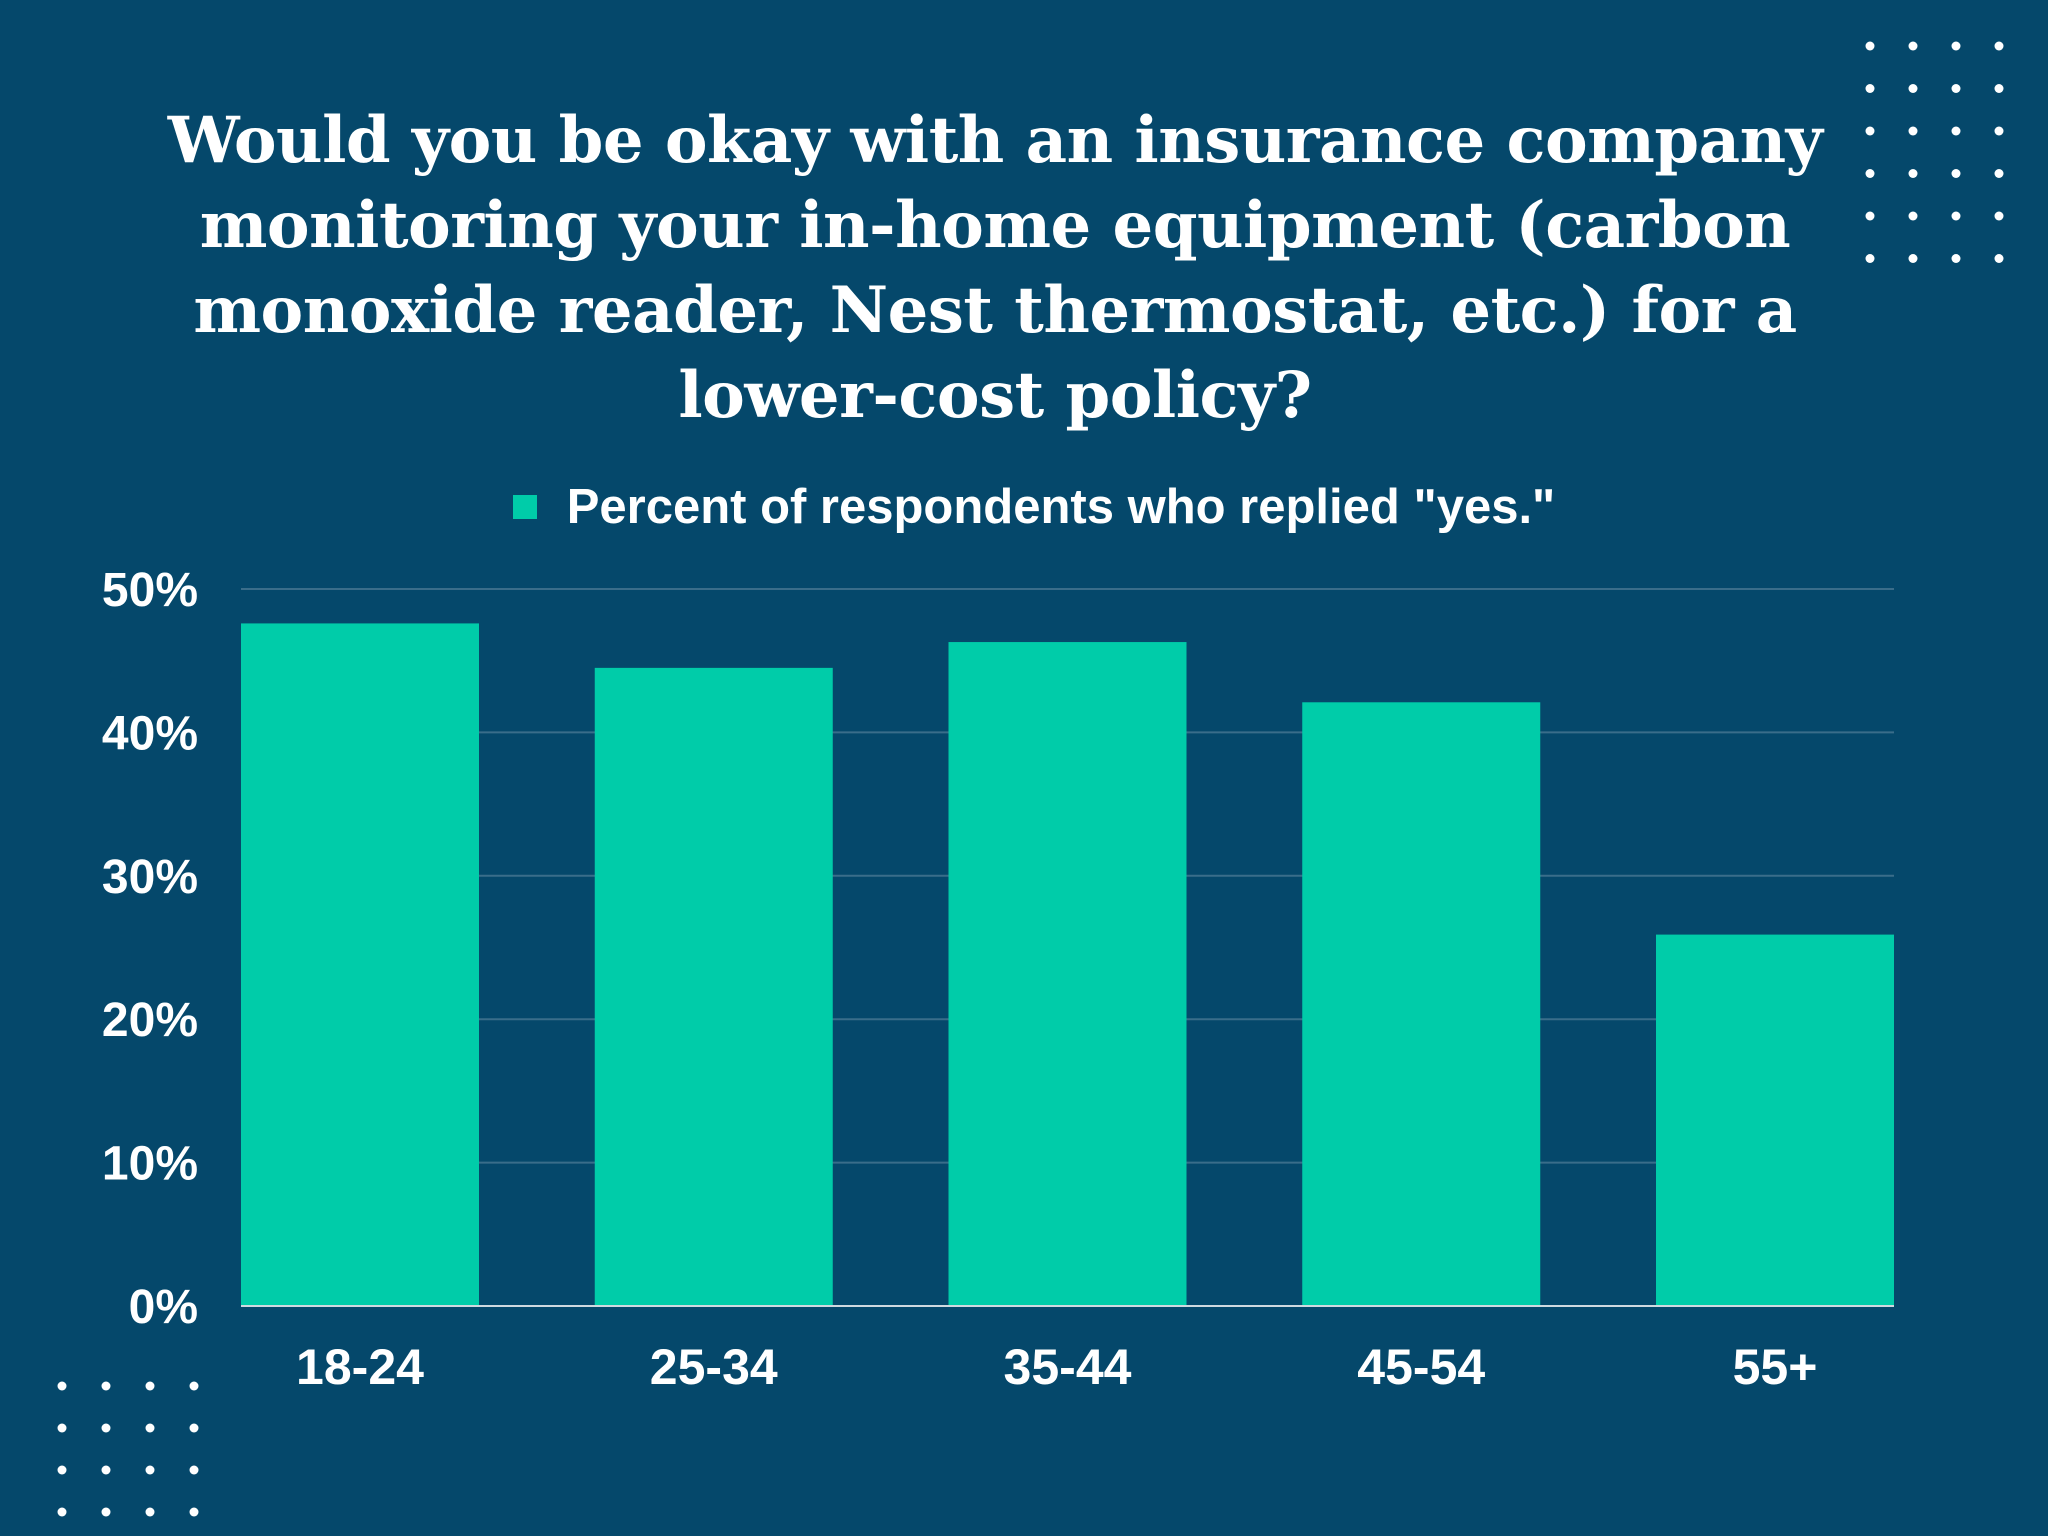 This screenshot has width=2048, height=1536. Describe the element at coordinates (163, 1307) in the screenshot. I see `y-tick-label: 0%` at that location.